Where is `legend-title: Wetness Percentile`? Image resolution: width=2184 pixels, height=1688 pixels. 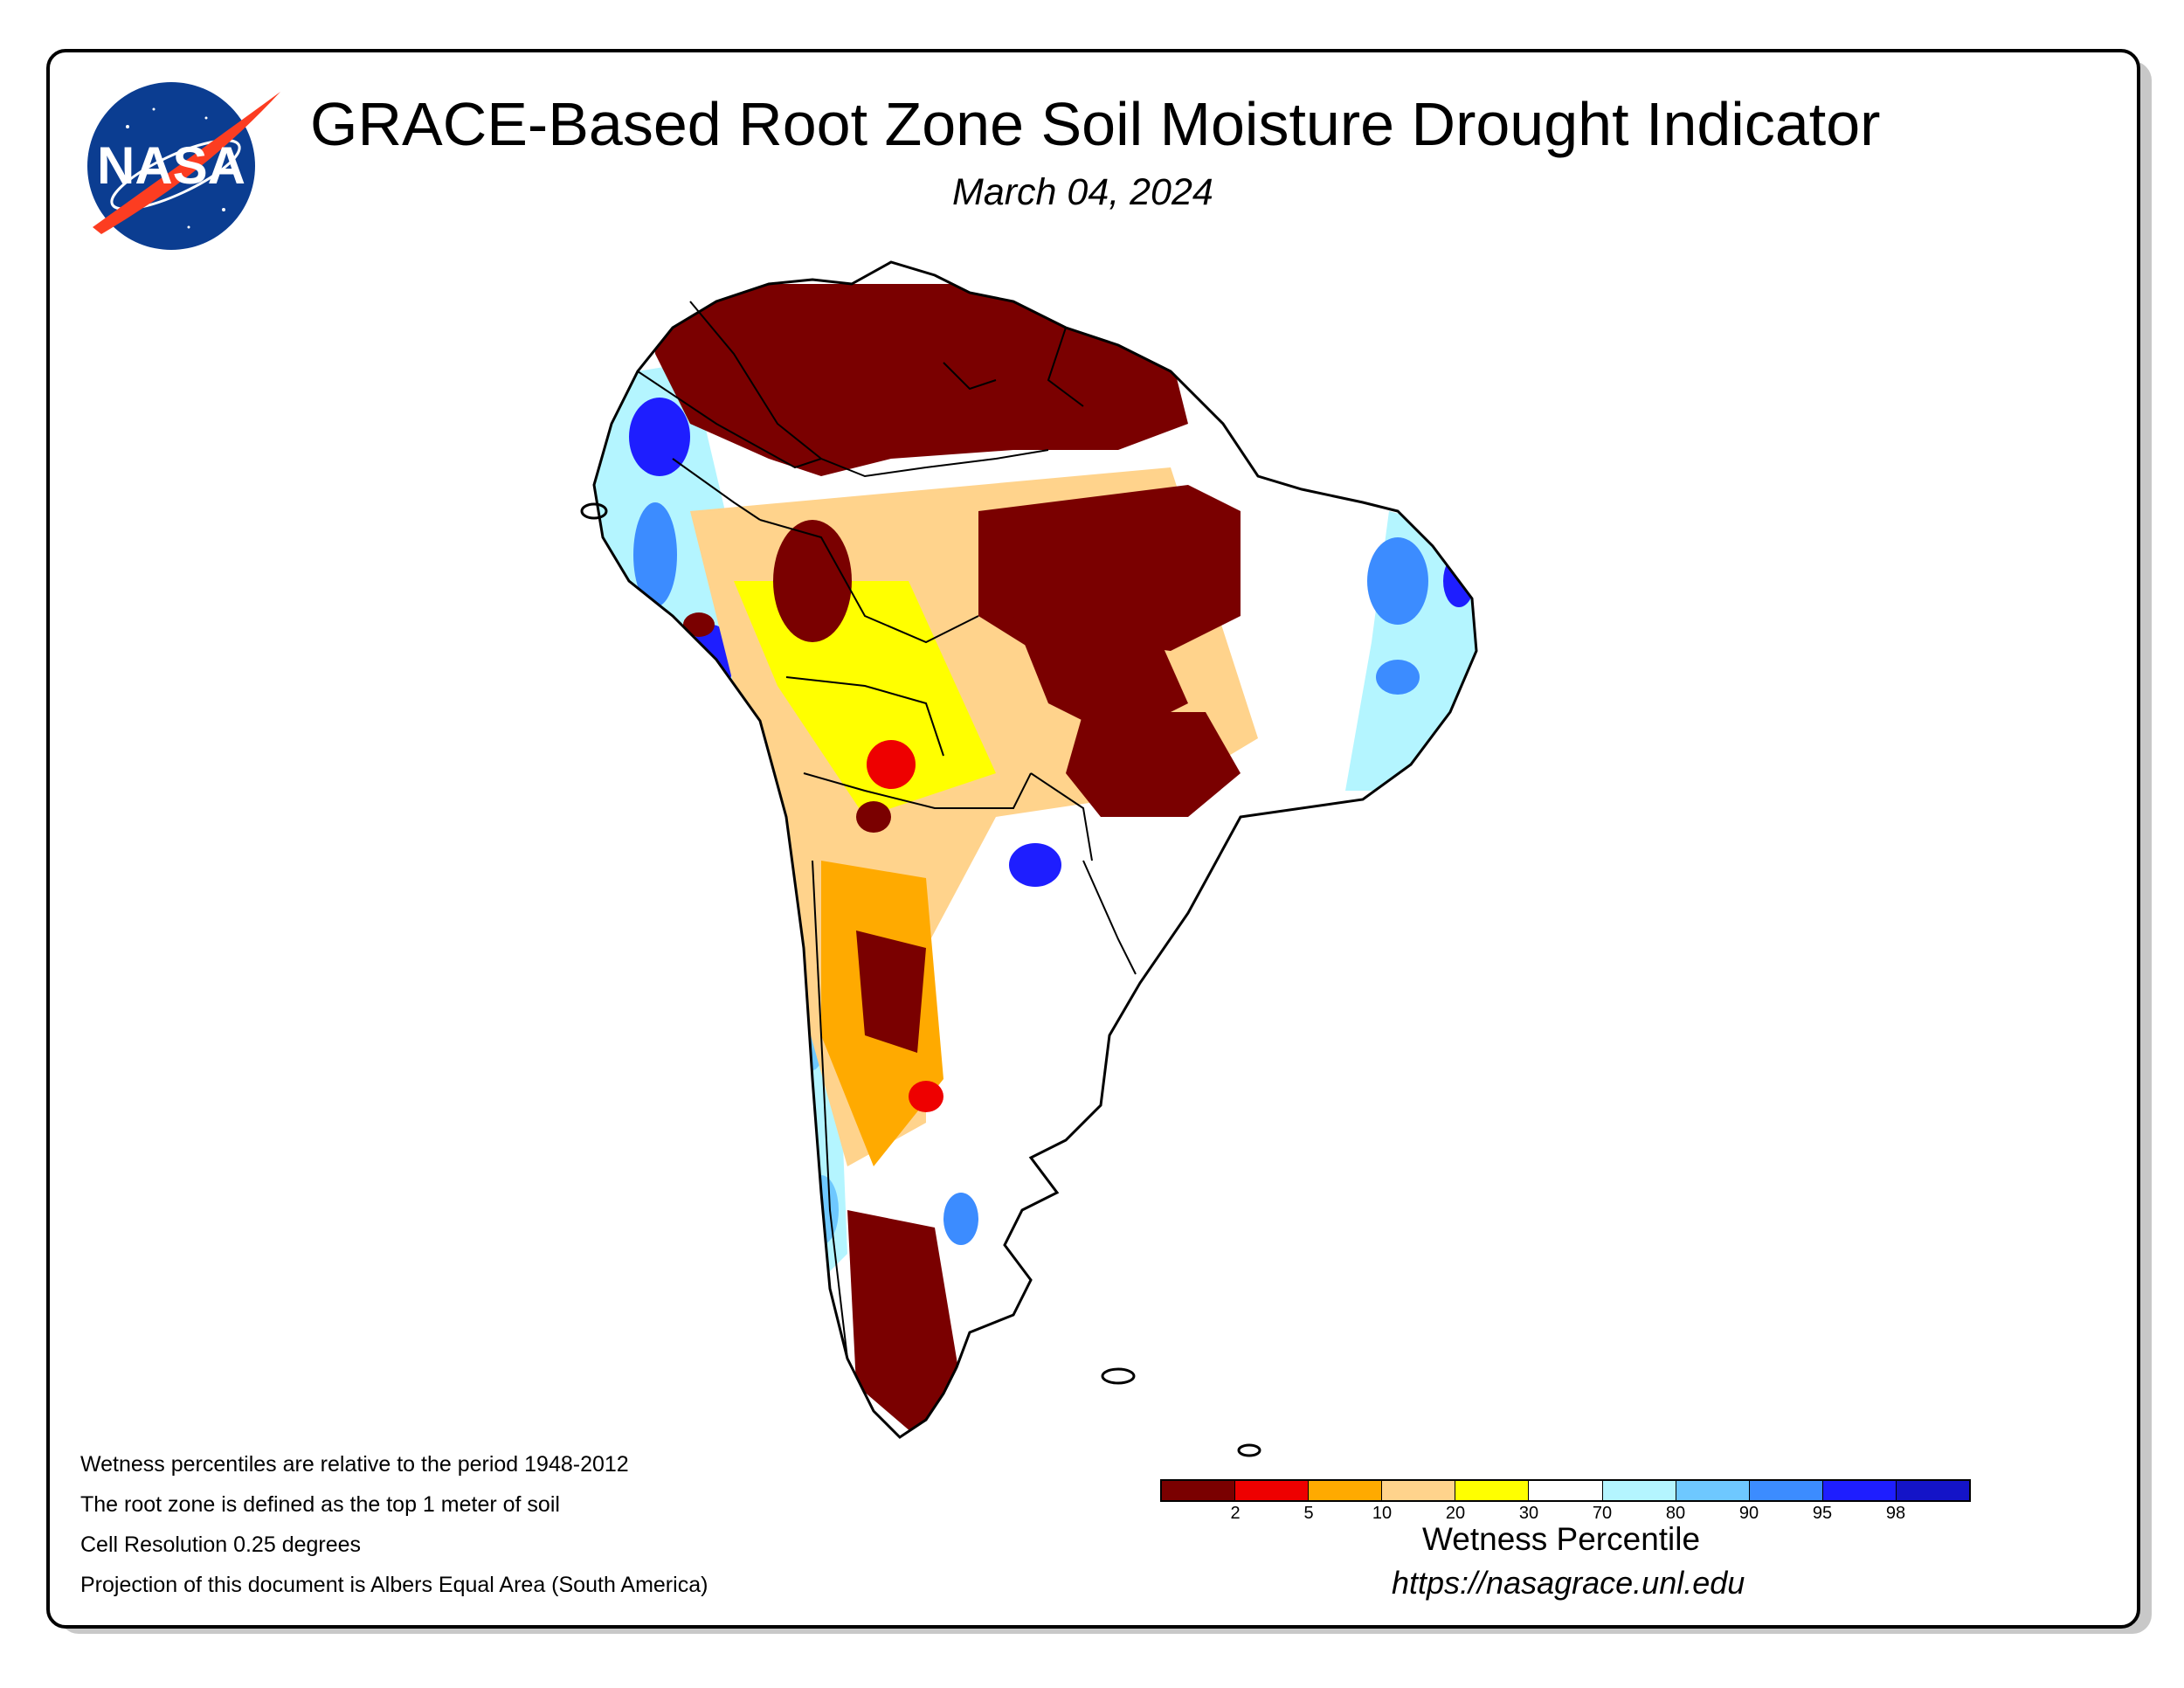 legend-title: Wetness Percentile is located at coordinates (1561, 1539).